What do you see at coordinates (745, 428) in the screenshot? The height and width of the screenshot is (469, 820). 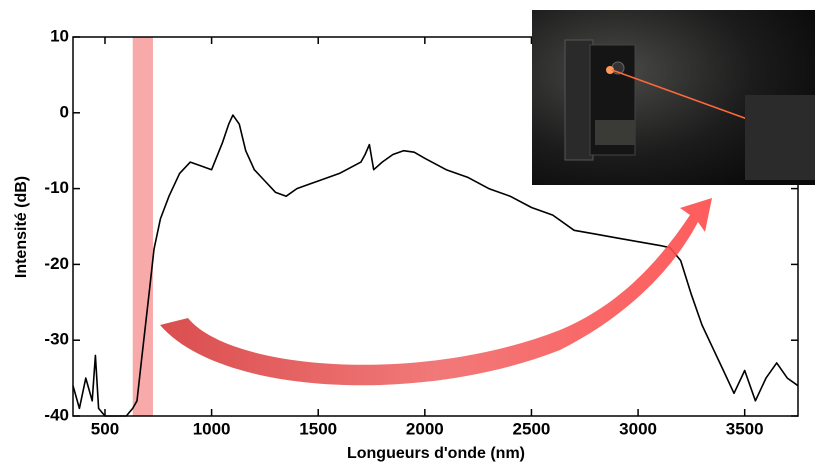 I see `x-tick-label: 3500` at bounding box center [745, 428].